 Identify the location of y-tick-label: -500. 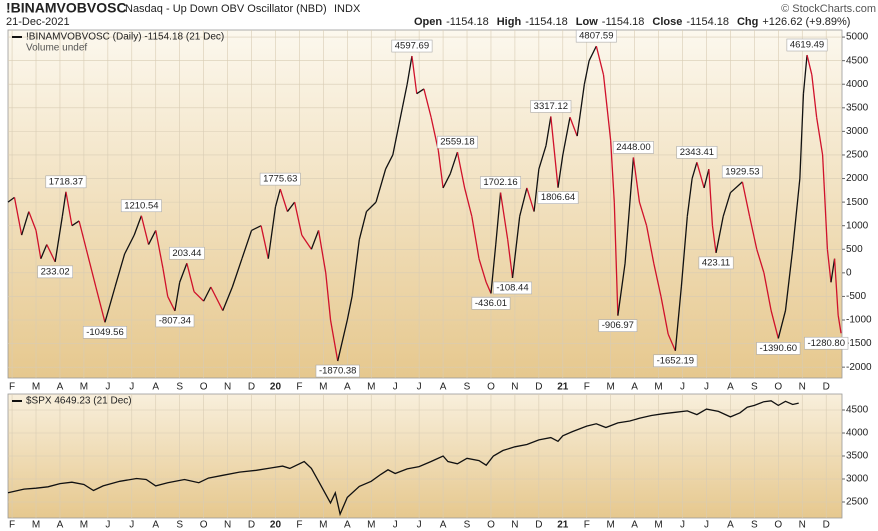
(856, 296).